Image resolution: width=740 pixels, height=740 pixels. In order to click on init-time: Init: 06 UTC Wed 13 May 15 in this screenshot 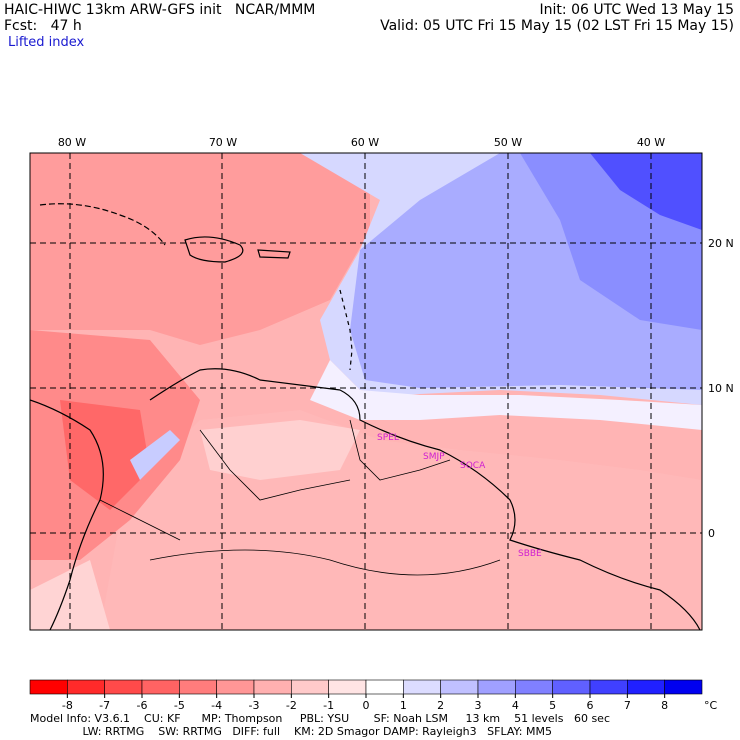, I will do `click(636, 10)`.